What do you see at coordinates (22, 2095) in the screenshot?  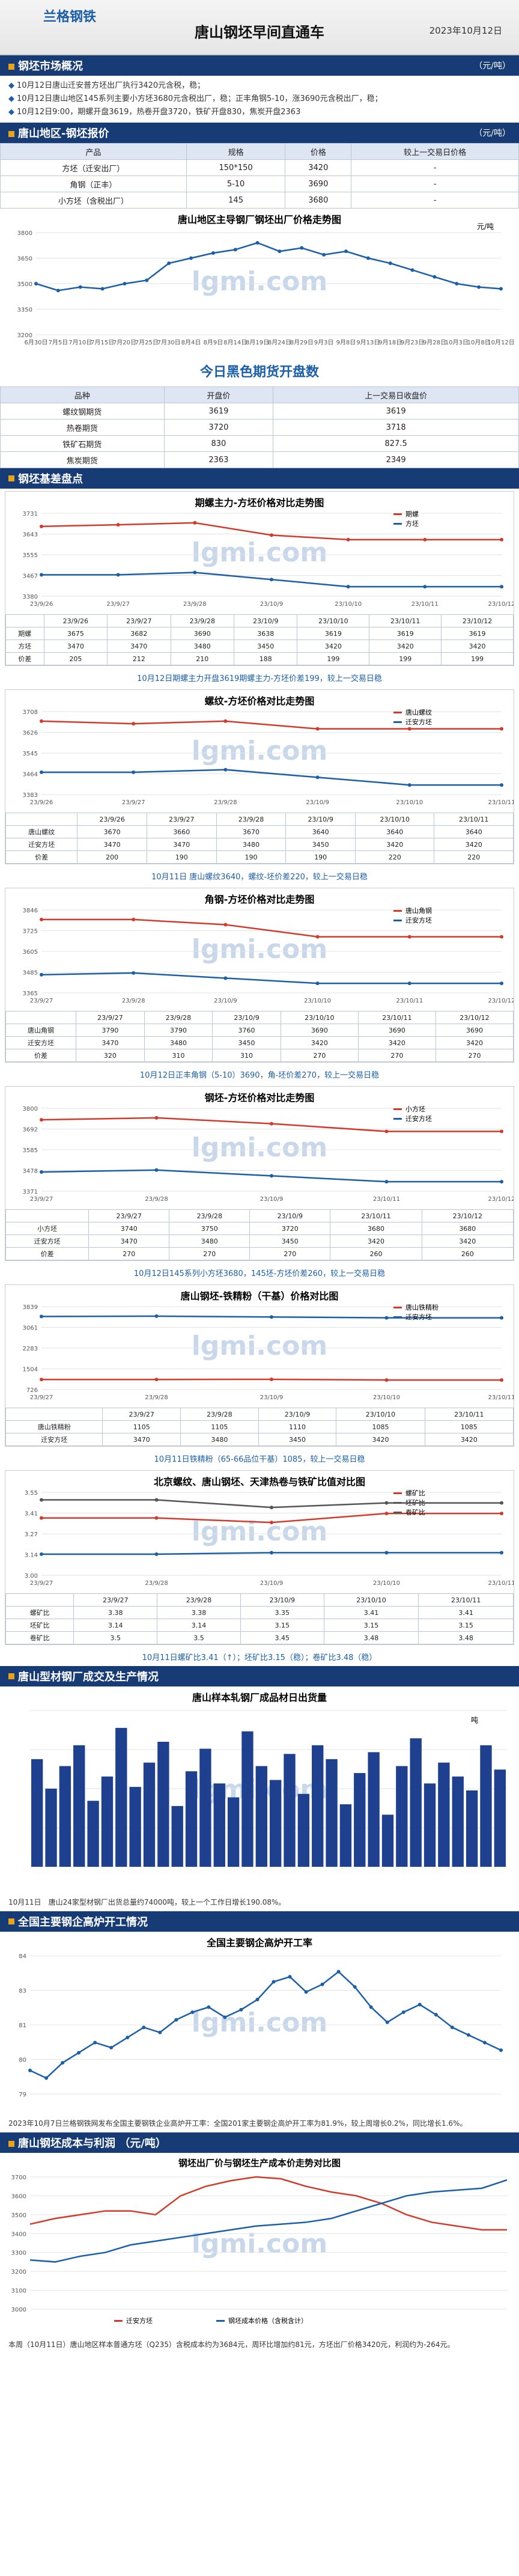 I see `y-tick: 79` at bounding box center [22, 2095].